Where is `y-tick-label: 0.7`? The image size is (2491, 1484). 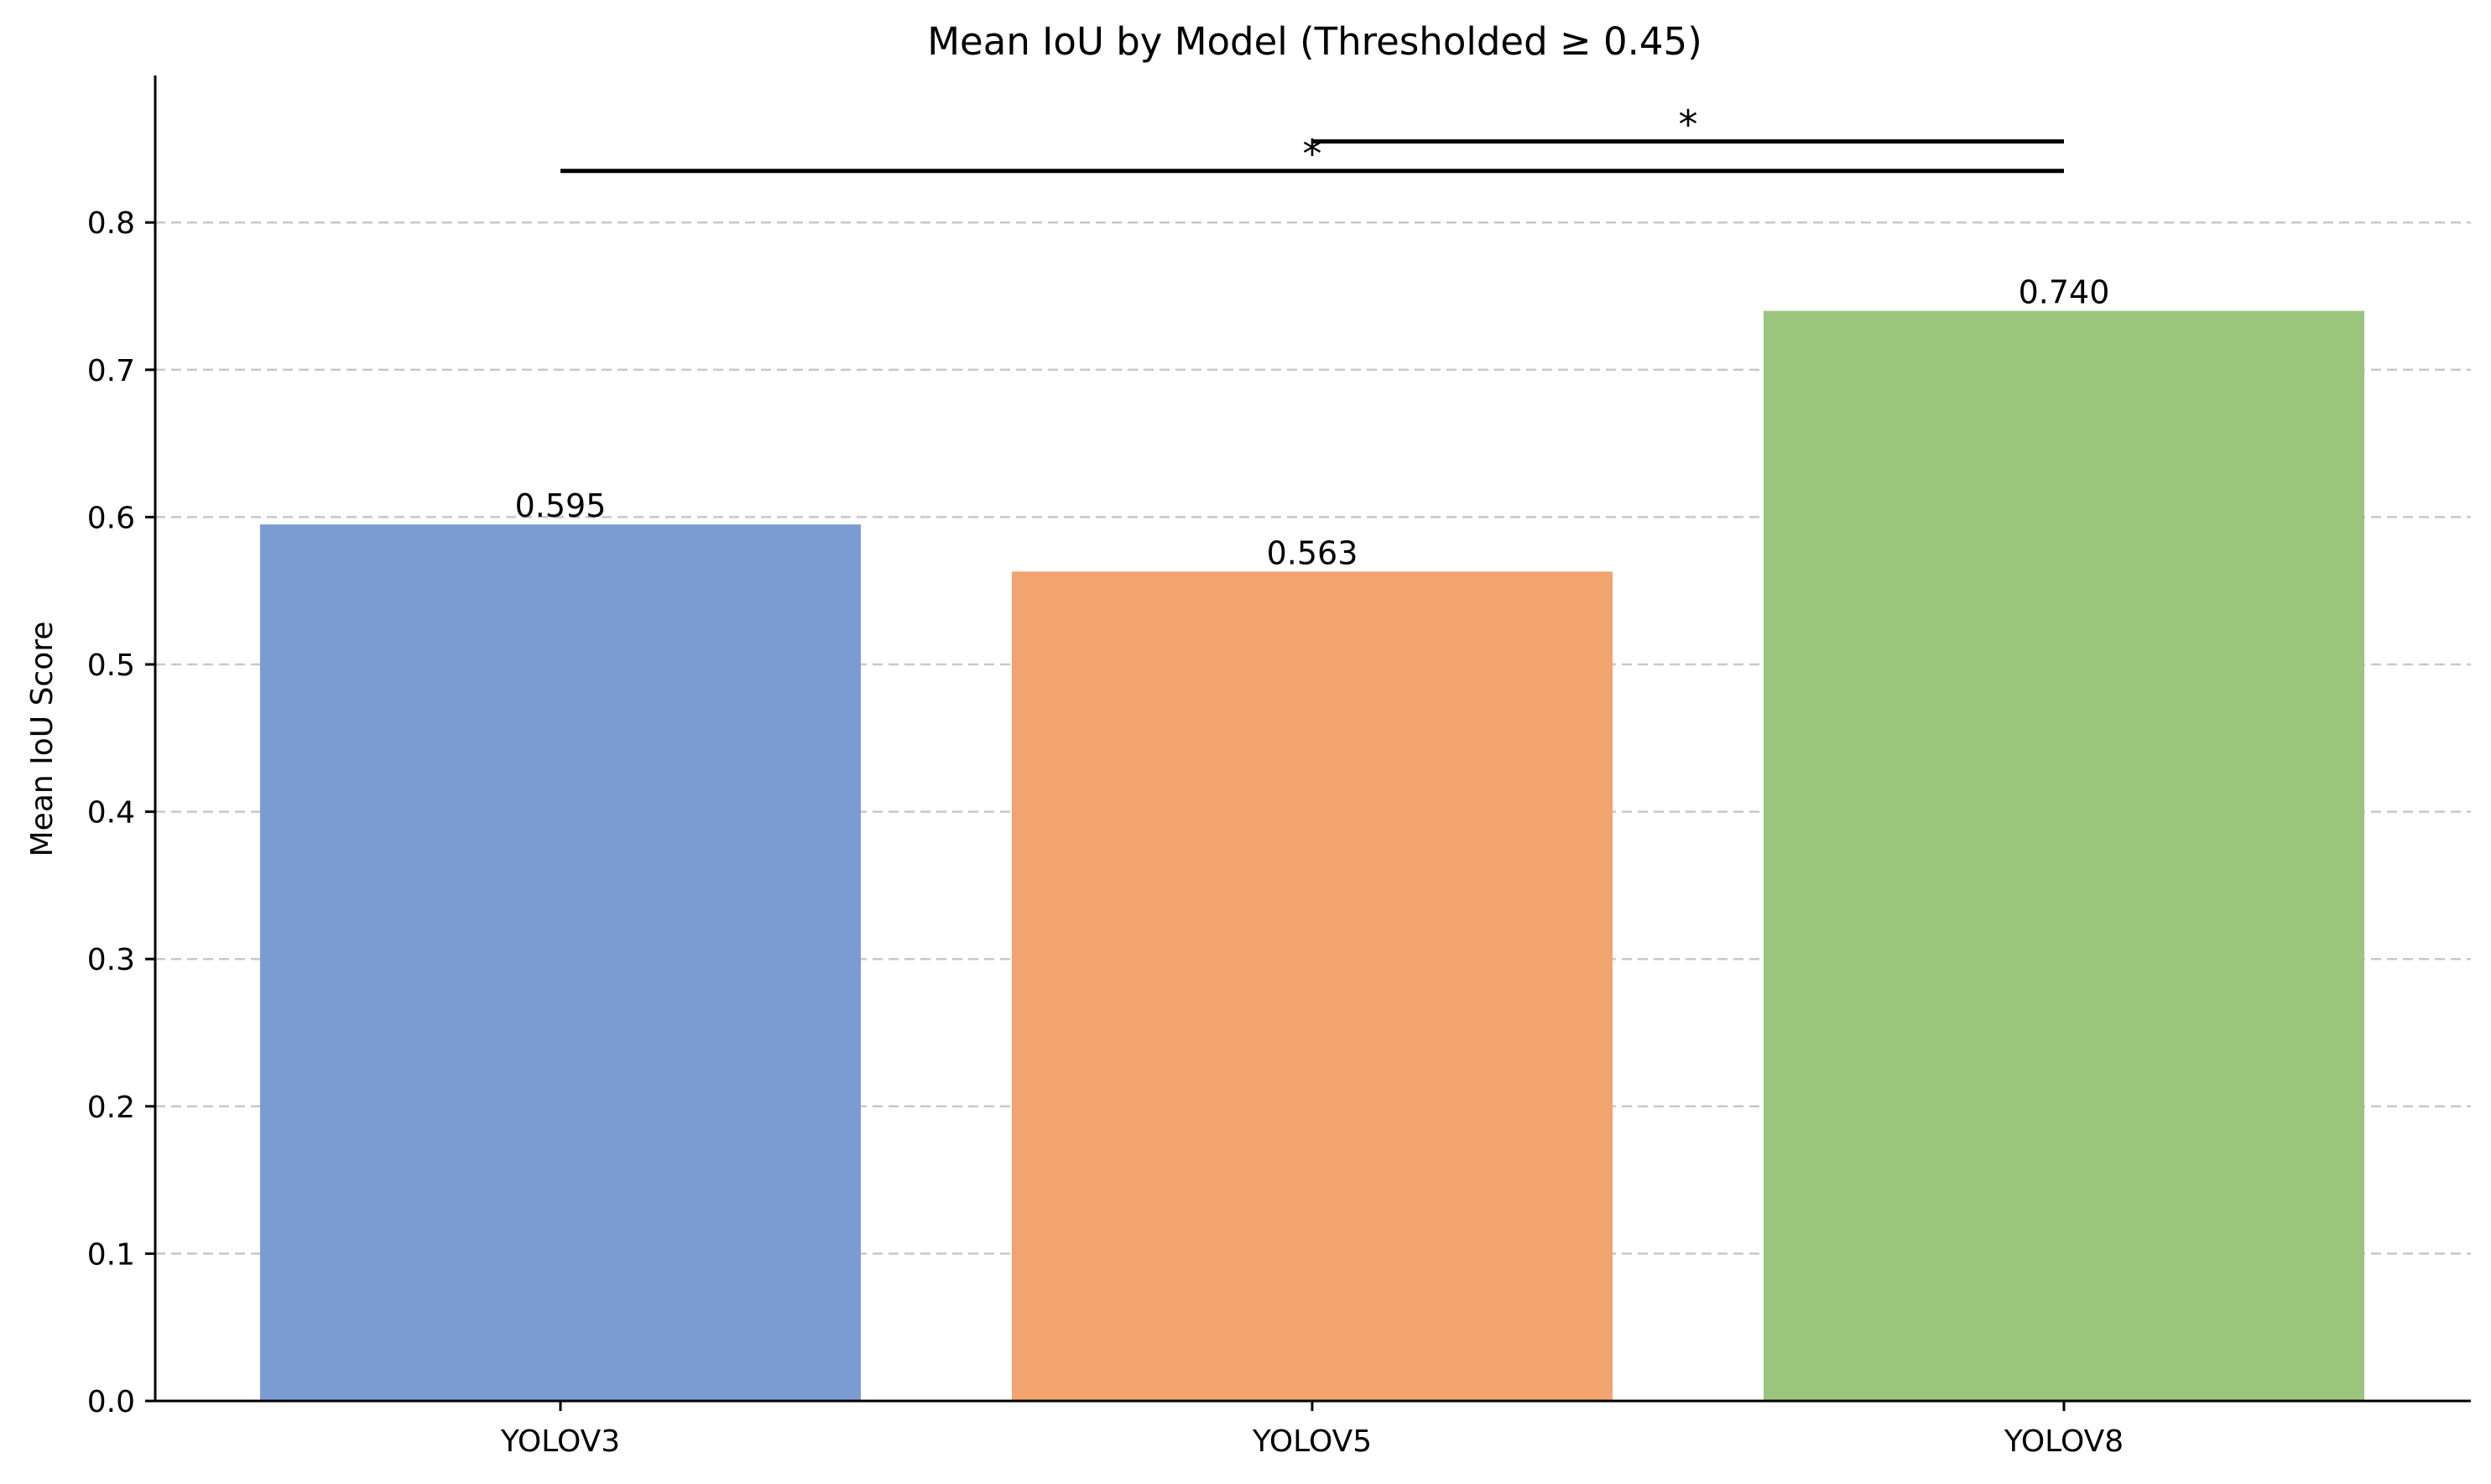
y-tick-label: 0.7 is located at coordinates (111, 371).